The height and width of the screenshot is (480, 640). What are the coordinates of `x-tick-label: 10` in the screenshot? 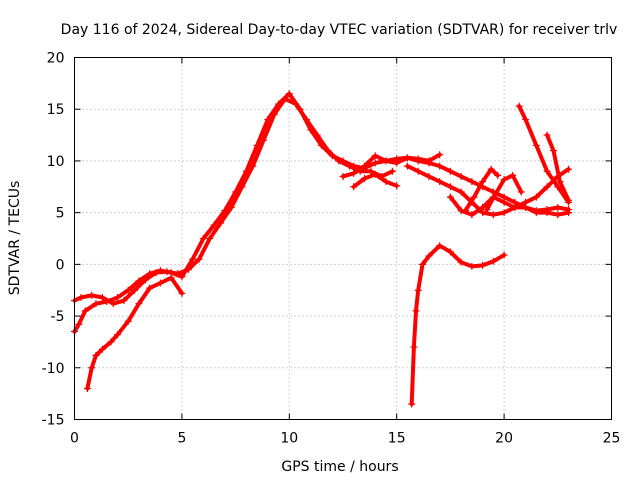 It's located at (289, 439).